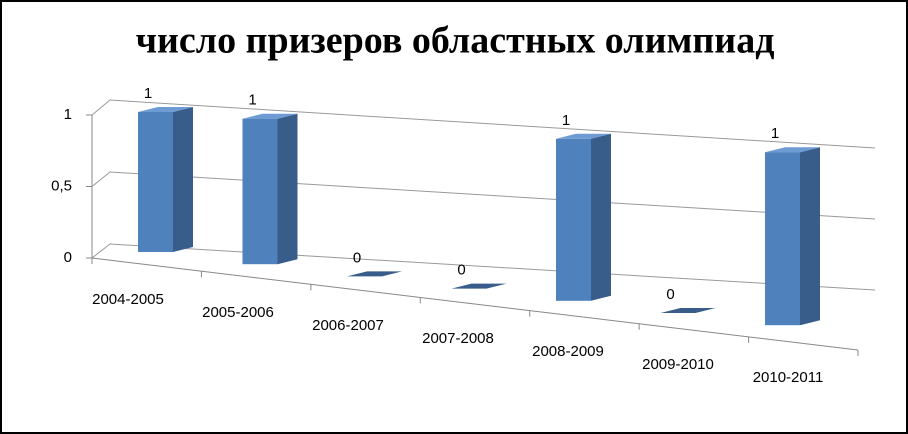 The width and height of the screenshot is (908, 434). What do you see at coordinates (788, 377) in the screenshot?
I see `x-tick-label: 2010-2011` at bounding box center [788, 377].